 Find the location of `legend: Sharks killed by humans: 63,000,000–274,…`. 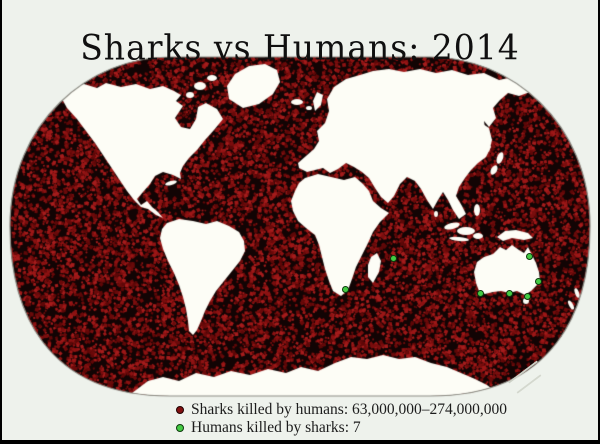

legend: Sharks killed by humans: 63,000,000–274,… is located at coordinates (341, 419).